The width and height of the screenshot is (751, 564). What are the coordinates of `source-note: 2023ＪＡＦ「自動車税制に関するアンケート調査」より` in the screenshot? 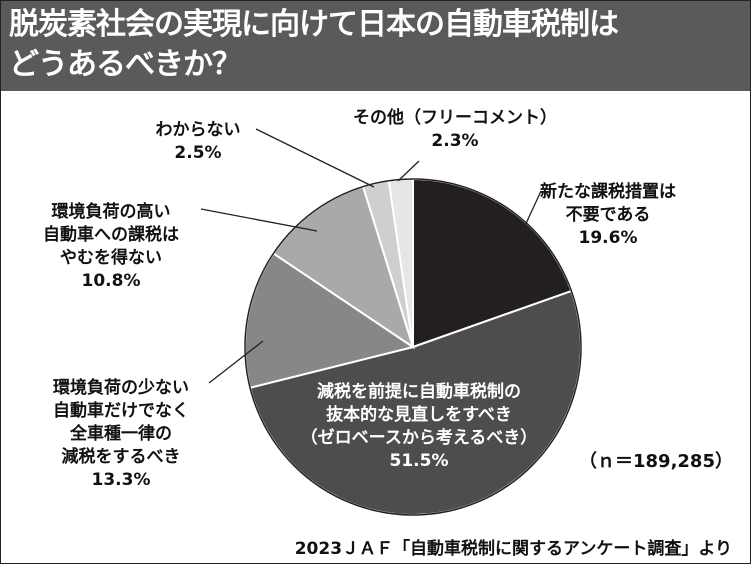 It's located at (513, 549).